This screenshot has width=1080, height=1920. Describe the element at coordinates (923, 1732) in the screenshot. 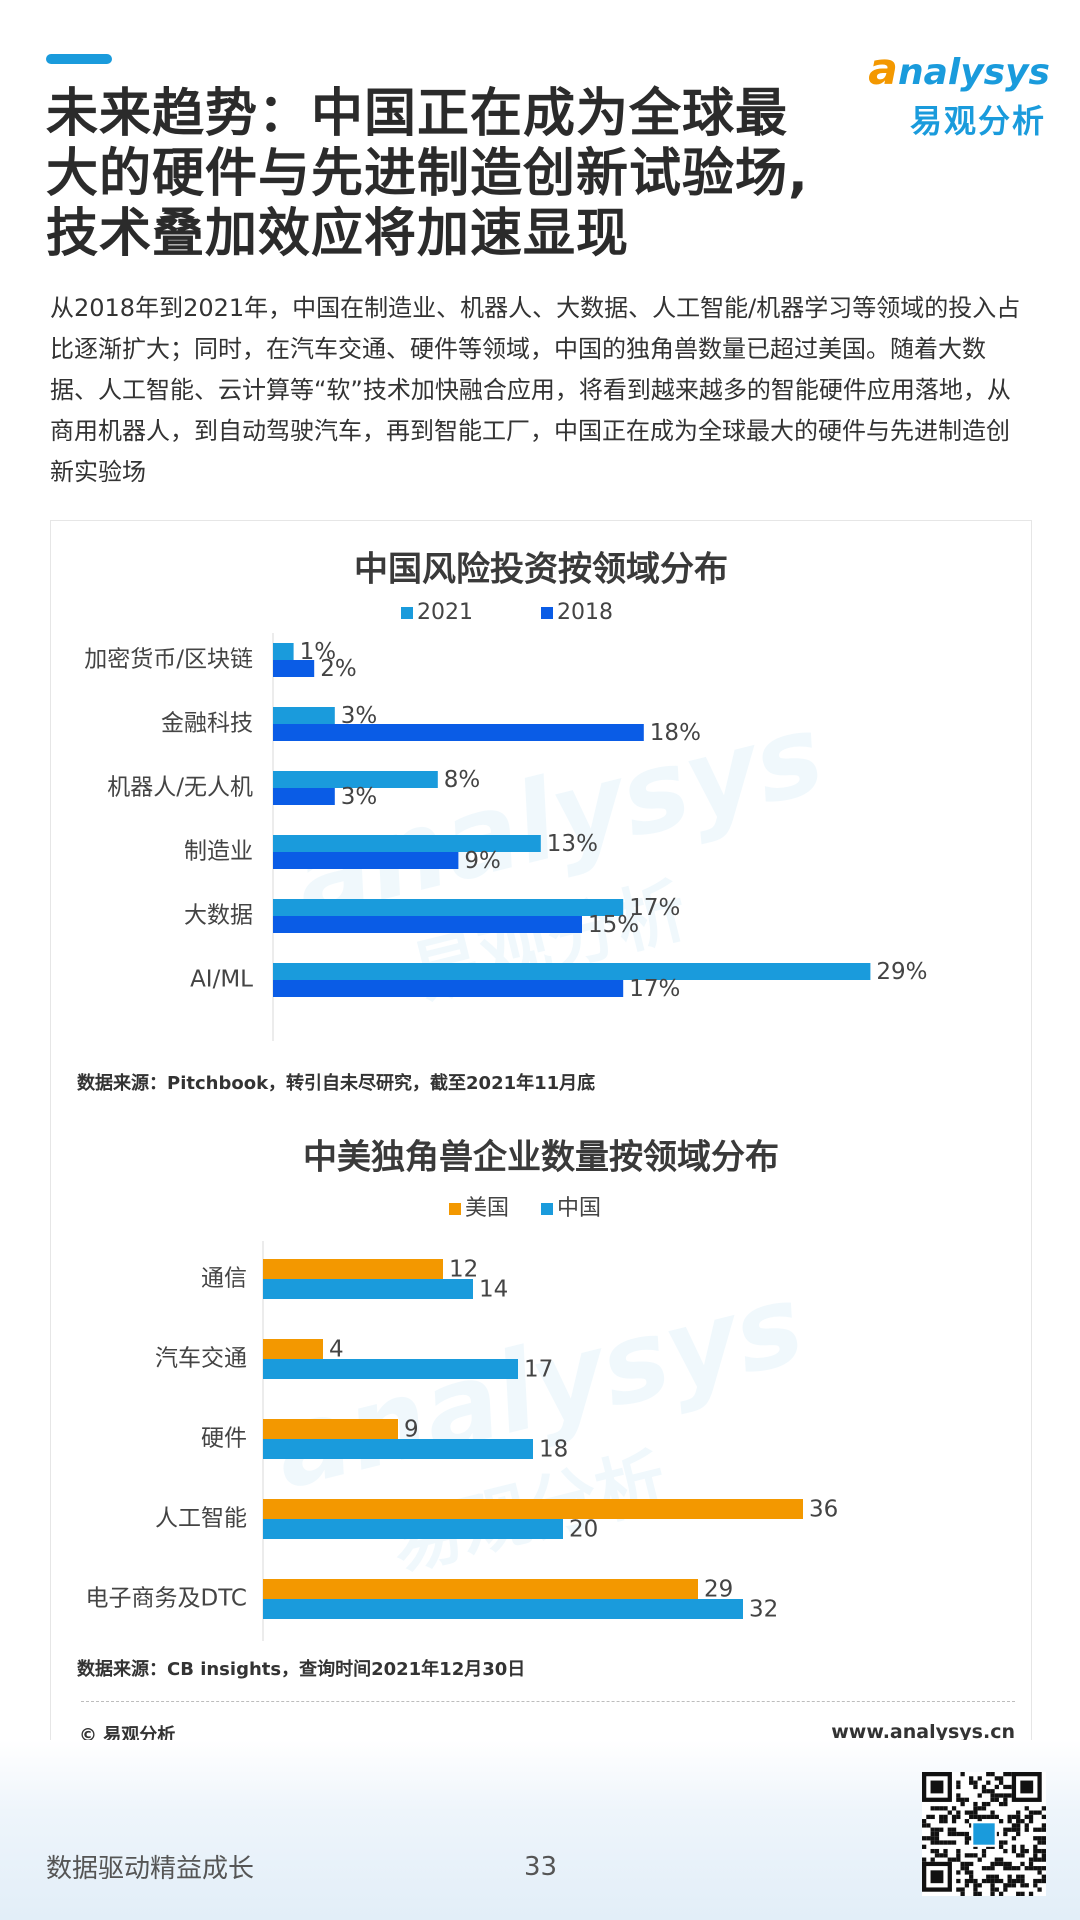

I see `website-link: www.analysys.cn` at that location.